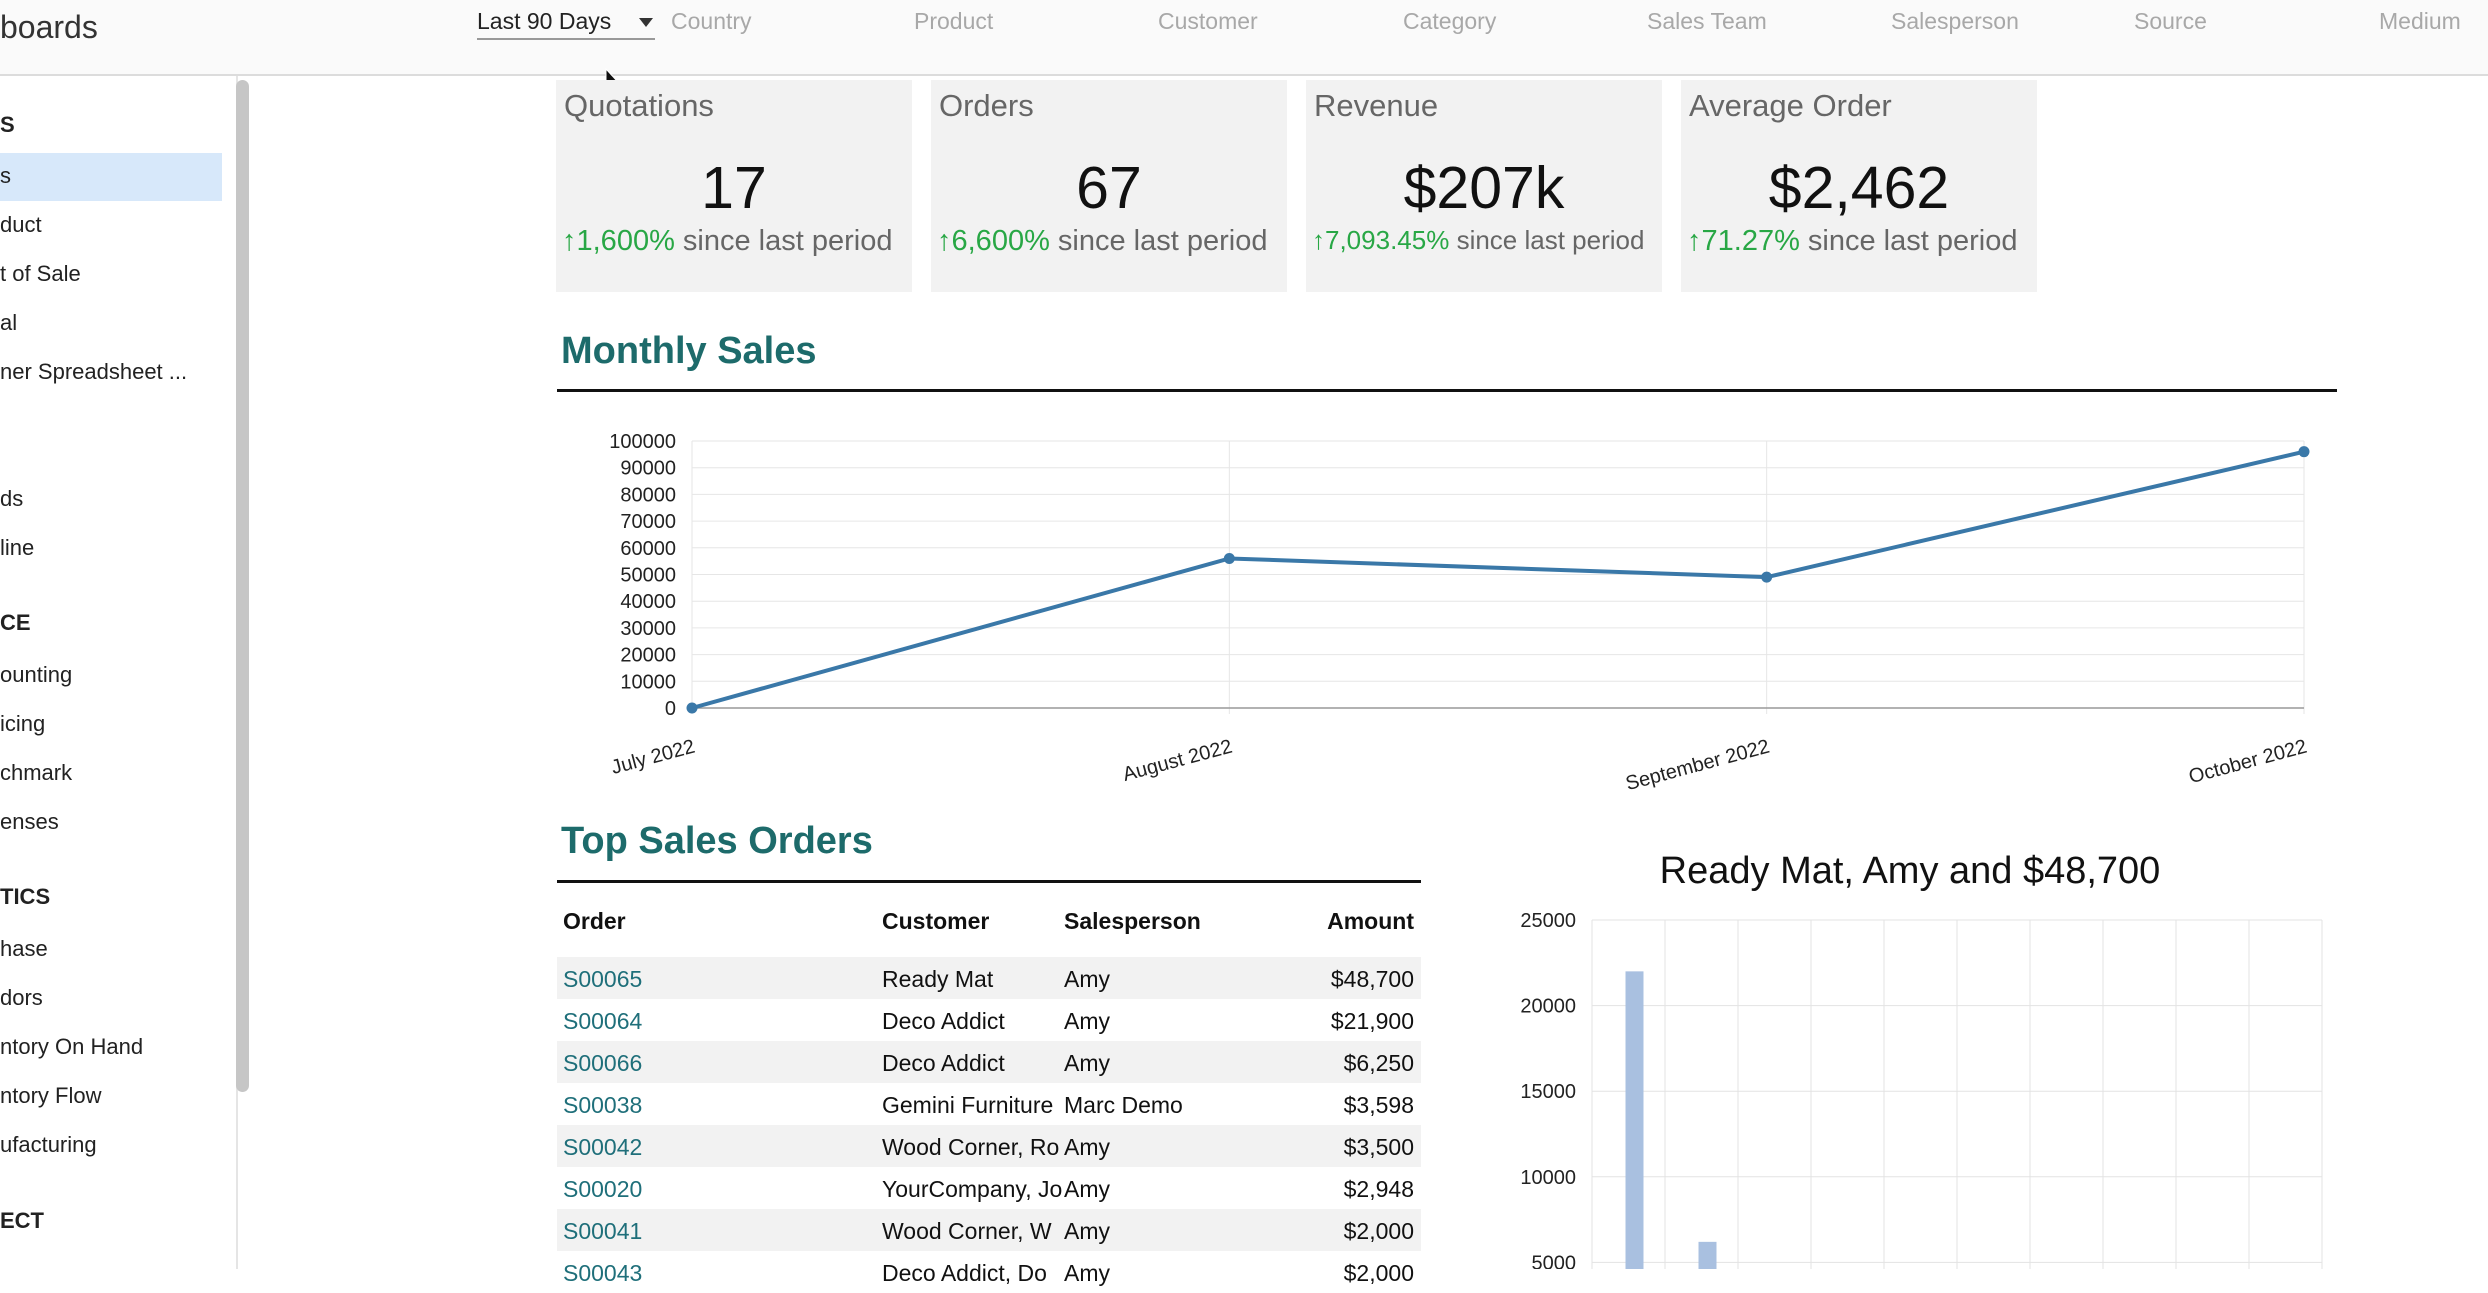 This screenshot has height=1293, width=2488. I want to click on x-tick-label: July 2022, so click(653, 757).